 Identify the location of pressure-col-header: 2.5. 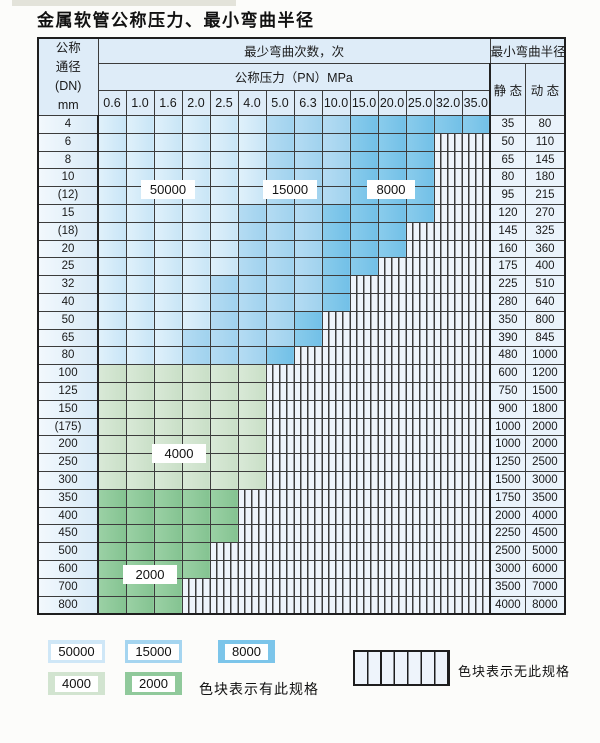
(224, 103).